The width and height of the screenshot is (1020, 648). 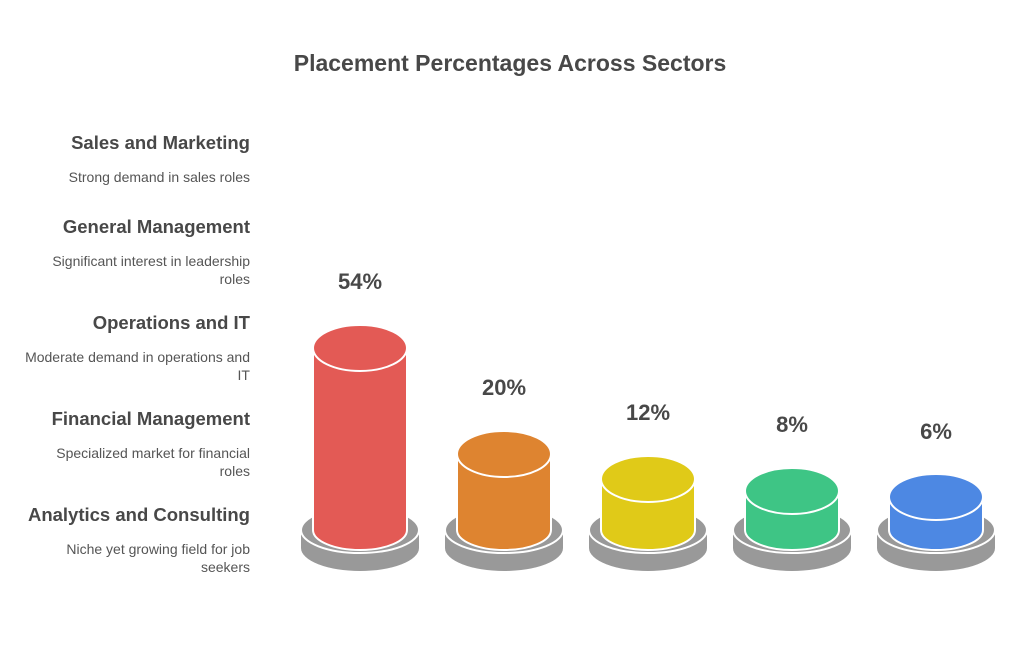 I want to click on bar-general-management: 20%, so click(x=504, y=473).